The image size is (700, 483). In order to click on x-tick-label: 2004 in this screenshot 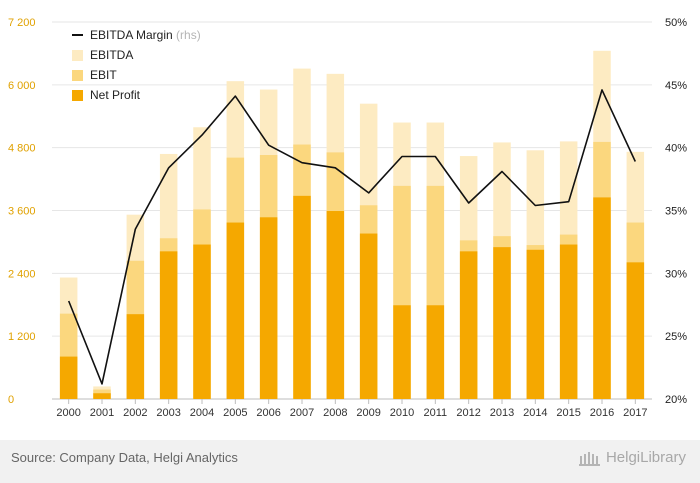, I will do `click(202, 413)`.